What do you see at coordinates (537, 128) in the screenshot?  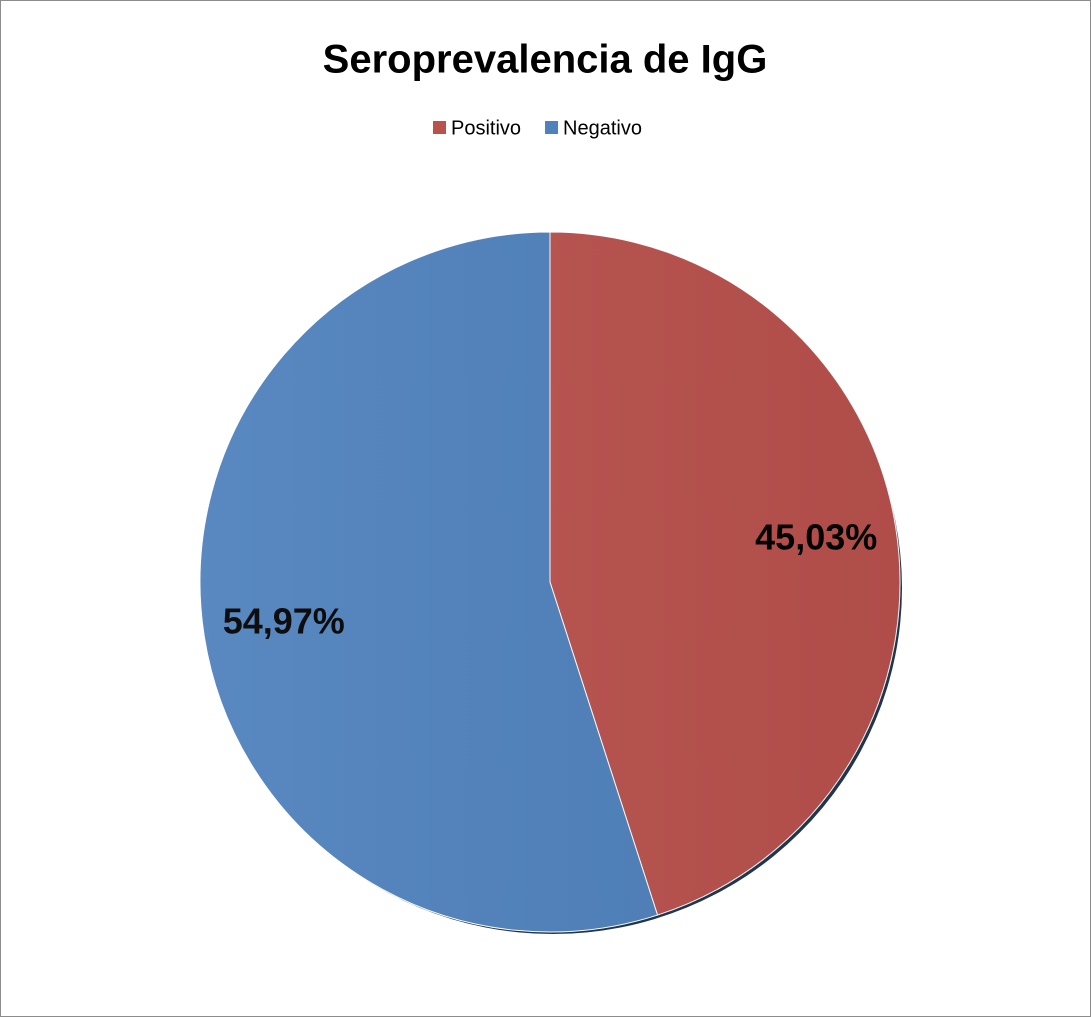 I see `legend: Positivo Negativo` at bounding box center [537, 128].